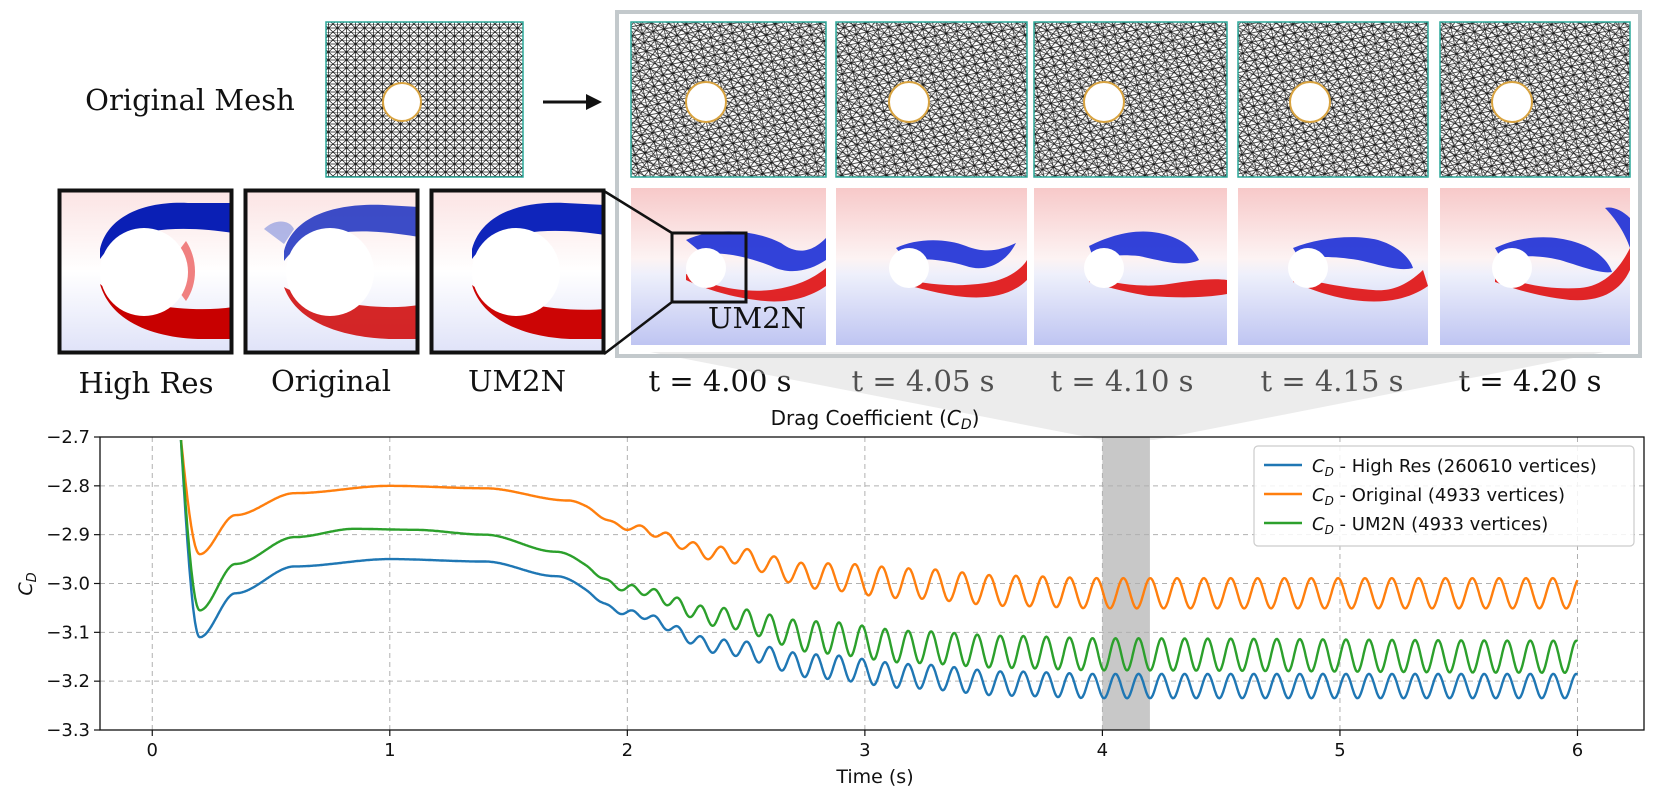 Image resolution: width=1662 pixels, height=790 pixels. I want to click on y-tick-label: −3.2, so click(68, 681).